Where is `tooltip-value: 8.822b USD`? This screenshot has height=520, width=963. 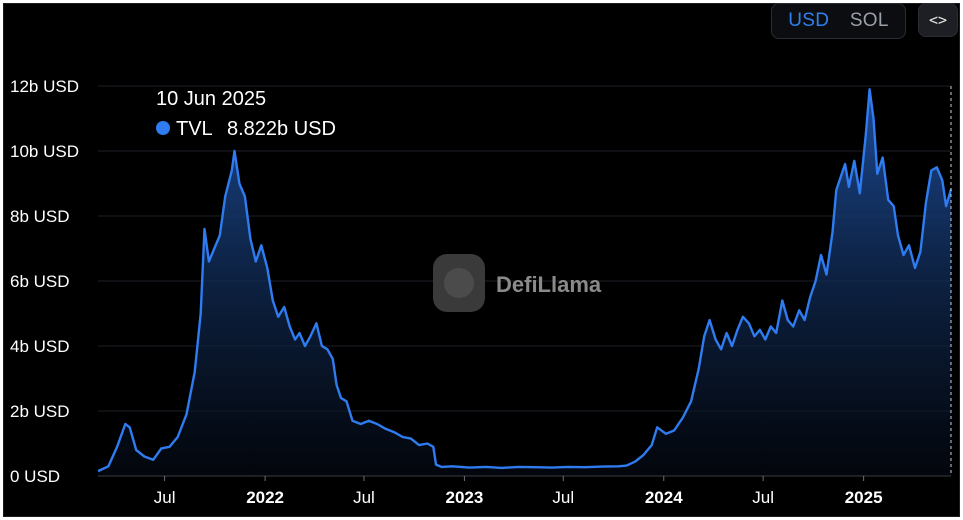 tooltip-value: 8.822b USD is located at coordinates (281, 129).